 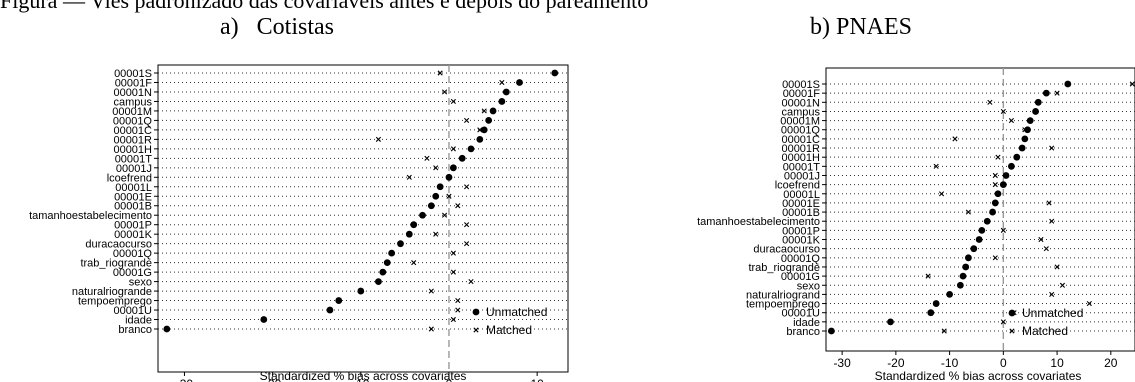 What do you see at coordinates (1012, 313) in the screenshot?
I see `legend-unmatched-marker` at bounding box center [1012, 313].